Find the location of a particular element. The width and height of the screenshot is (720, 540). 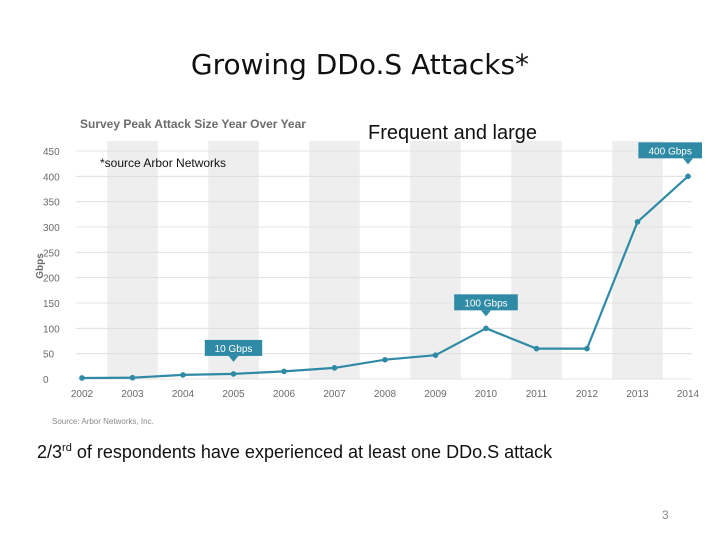

slide-title: Growing DDo.S Attacks* is located at coordinates (360, 64).